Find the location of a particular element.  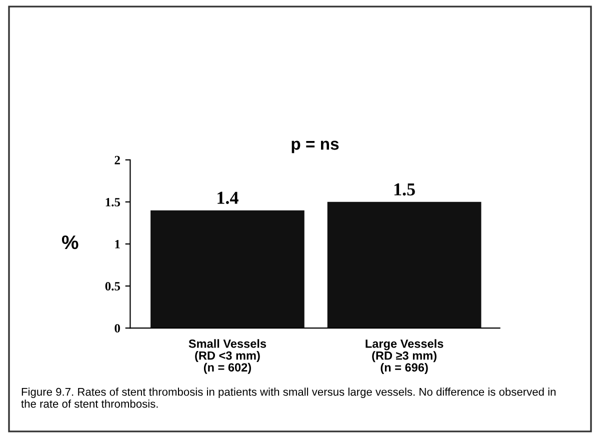

caption: Figure 9.7. Rates of stent thrombosis in patients with small versus large vessels. No difference is observed in the rate of stent thrombosis. is located at coordinates (288, 398).